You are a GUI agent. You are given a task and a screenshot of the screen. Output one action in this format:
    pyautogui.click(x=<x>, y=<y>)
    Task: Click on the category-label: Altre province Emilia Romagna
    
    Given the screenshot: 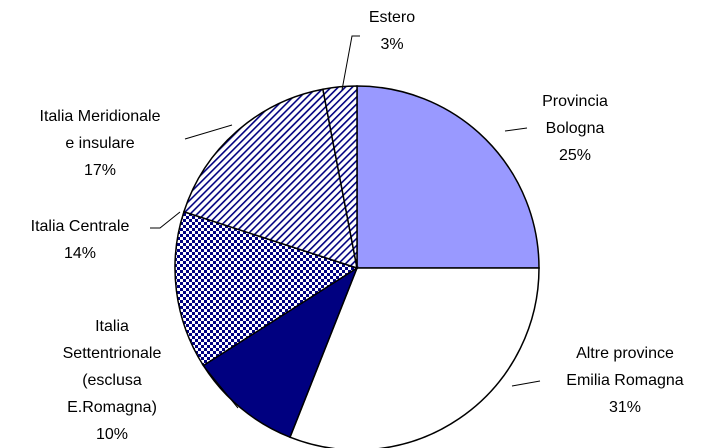 What is the action you would take?
    pyautogui.click(x=624, y=367)
    